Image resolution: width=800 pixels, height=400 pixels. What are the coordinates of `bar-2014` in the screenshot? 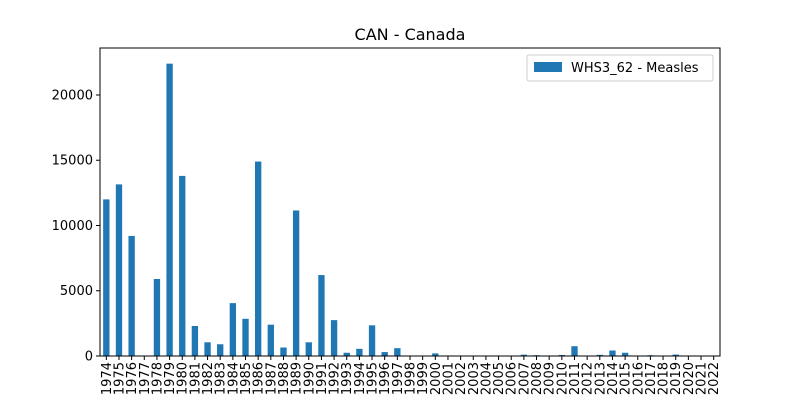 It's located at (612, 353).